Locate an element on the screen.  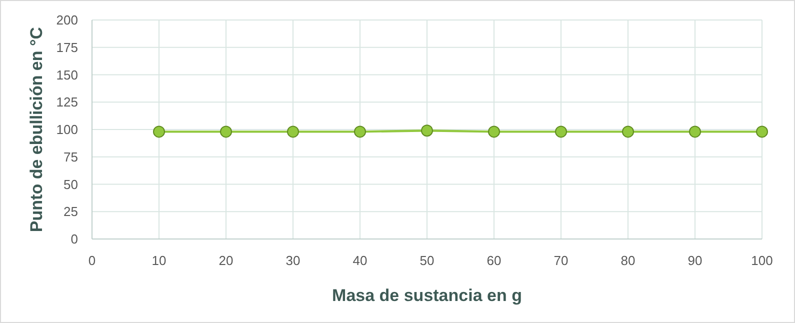
x-tick-label: 10 is located at coordinates (159, 260).